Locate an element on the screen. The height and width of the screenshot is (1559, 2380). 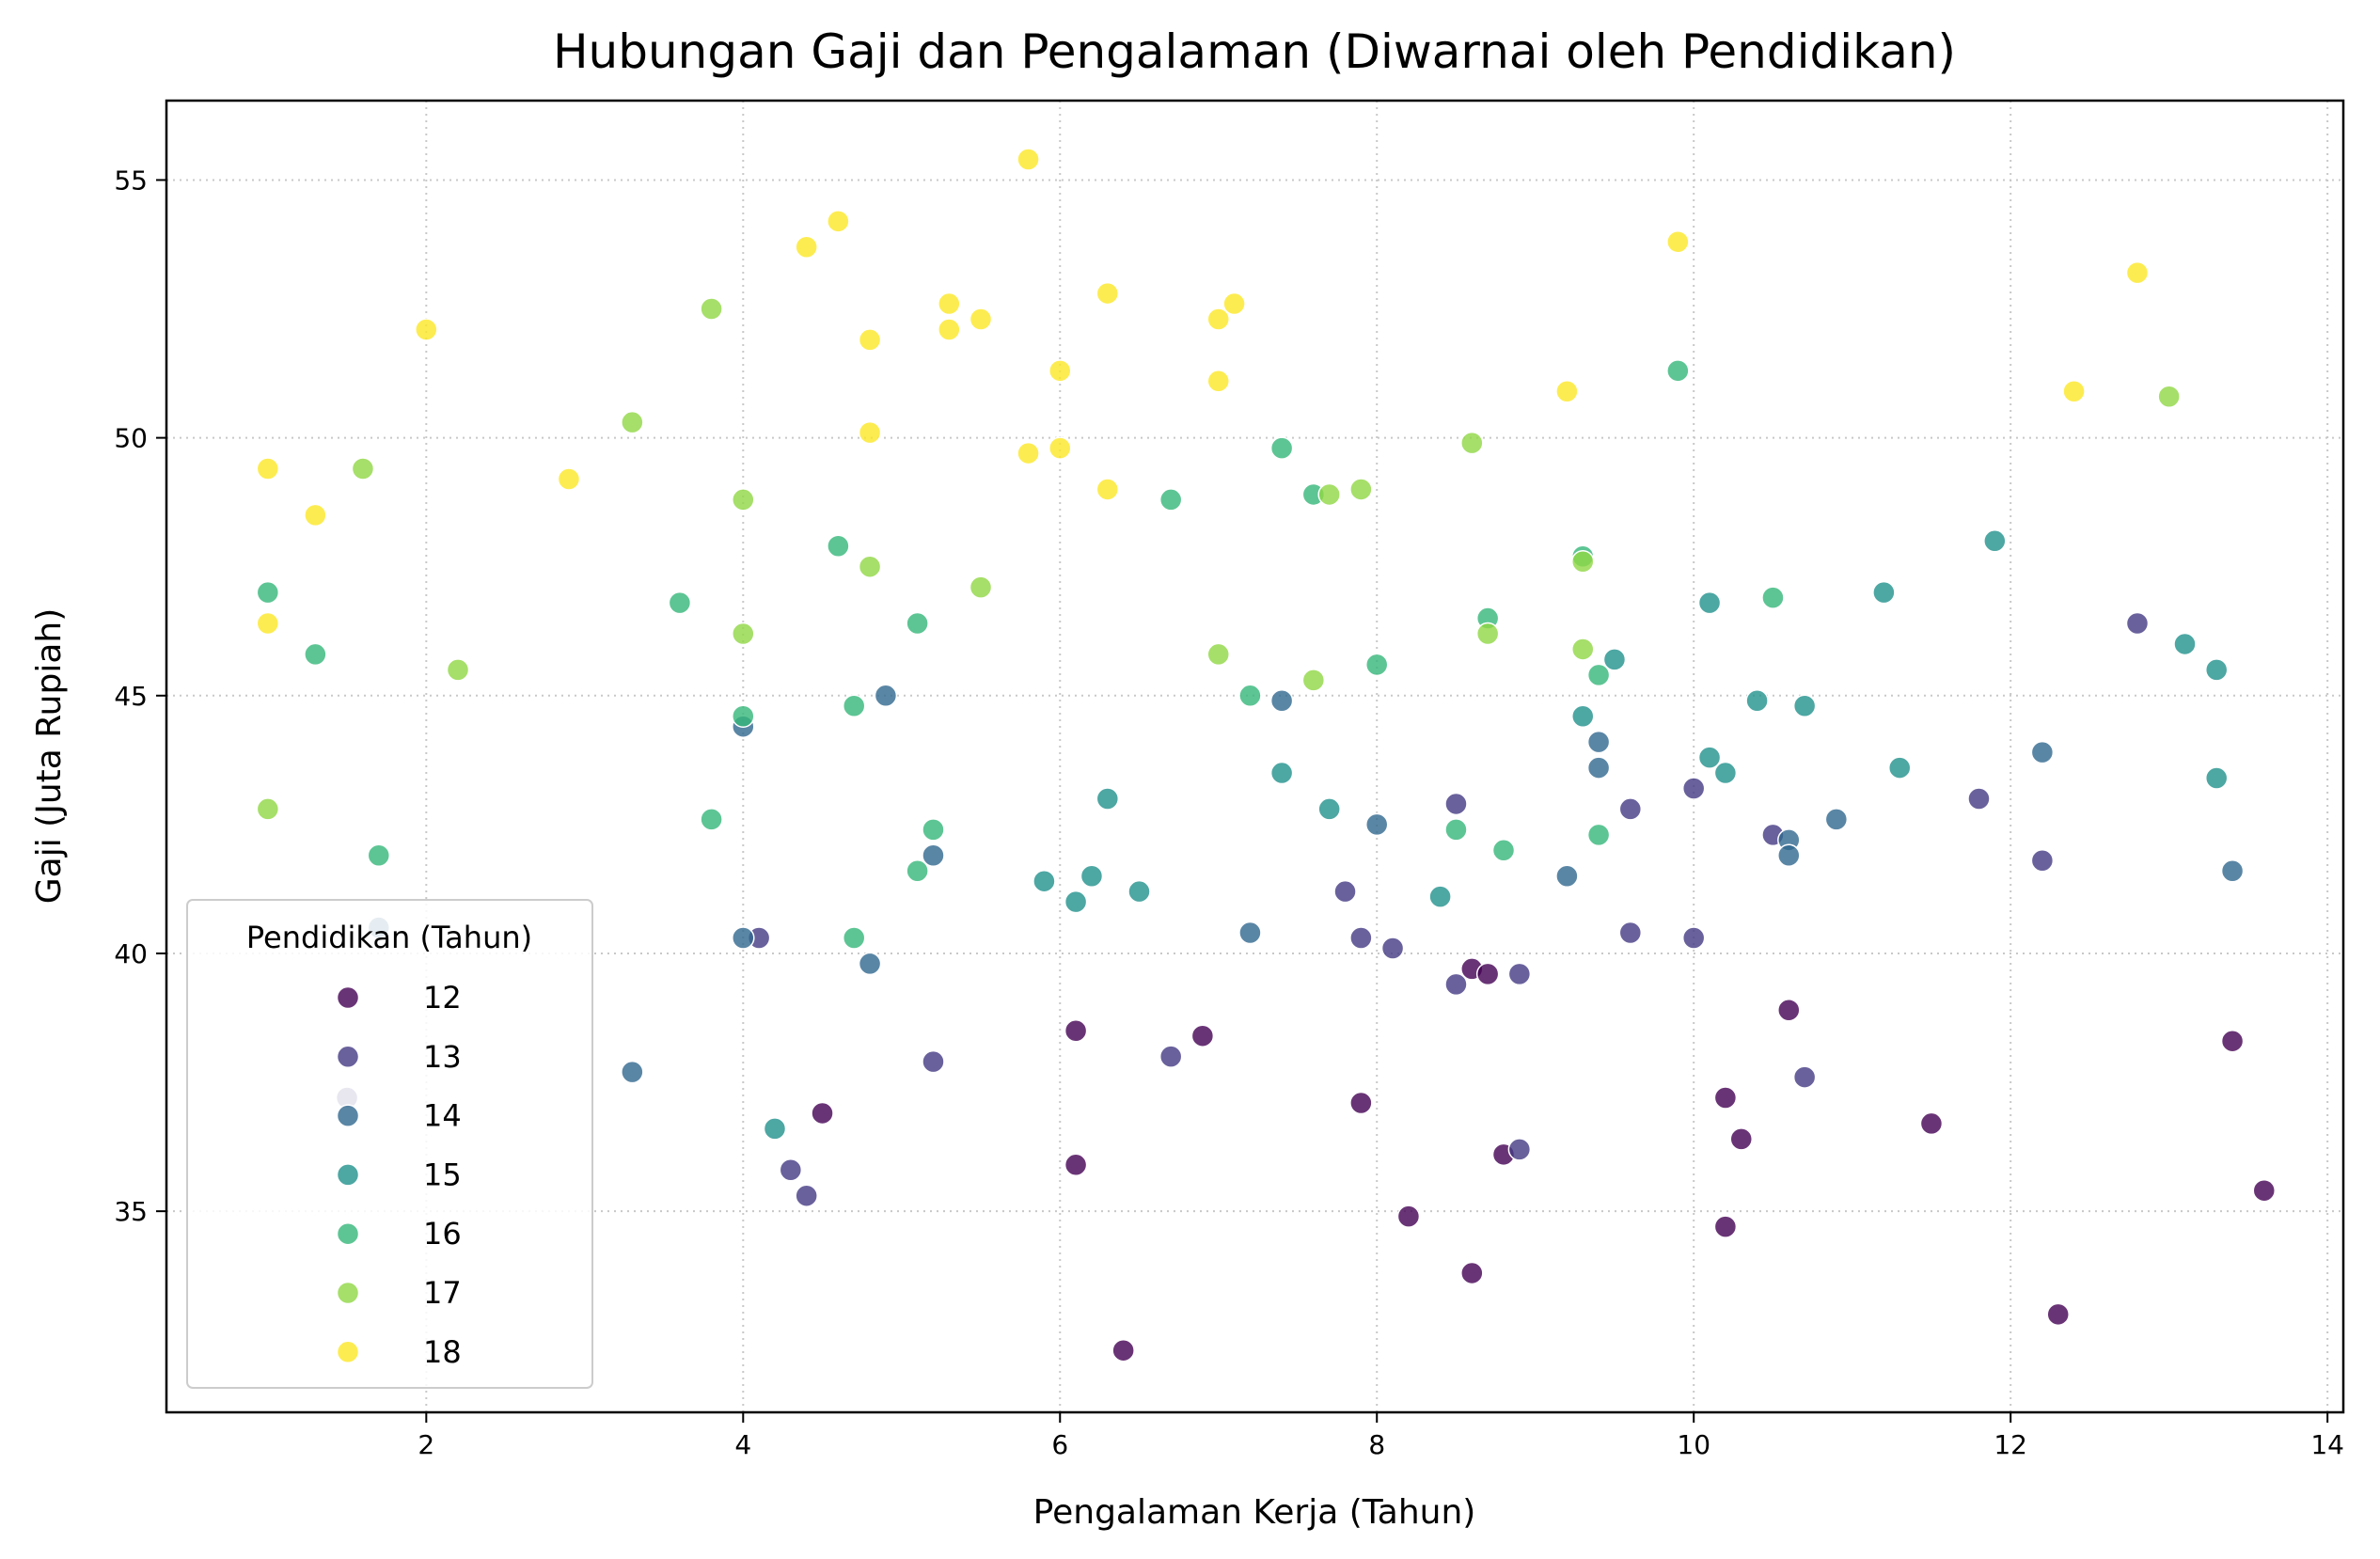
y-tick-label: 50 is located at coordinates (131, 438).